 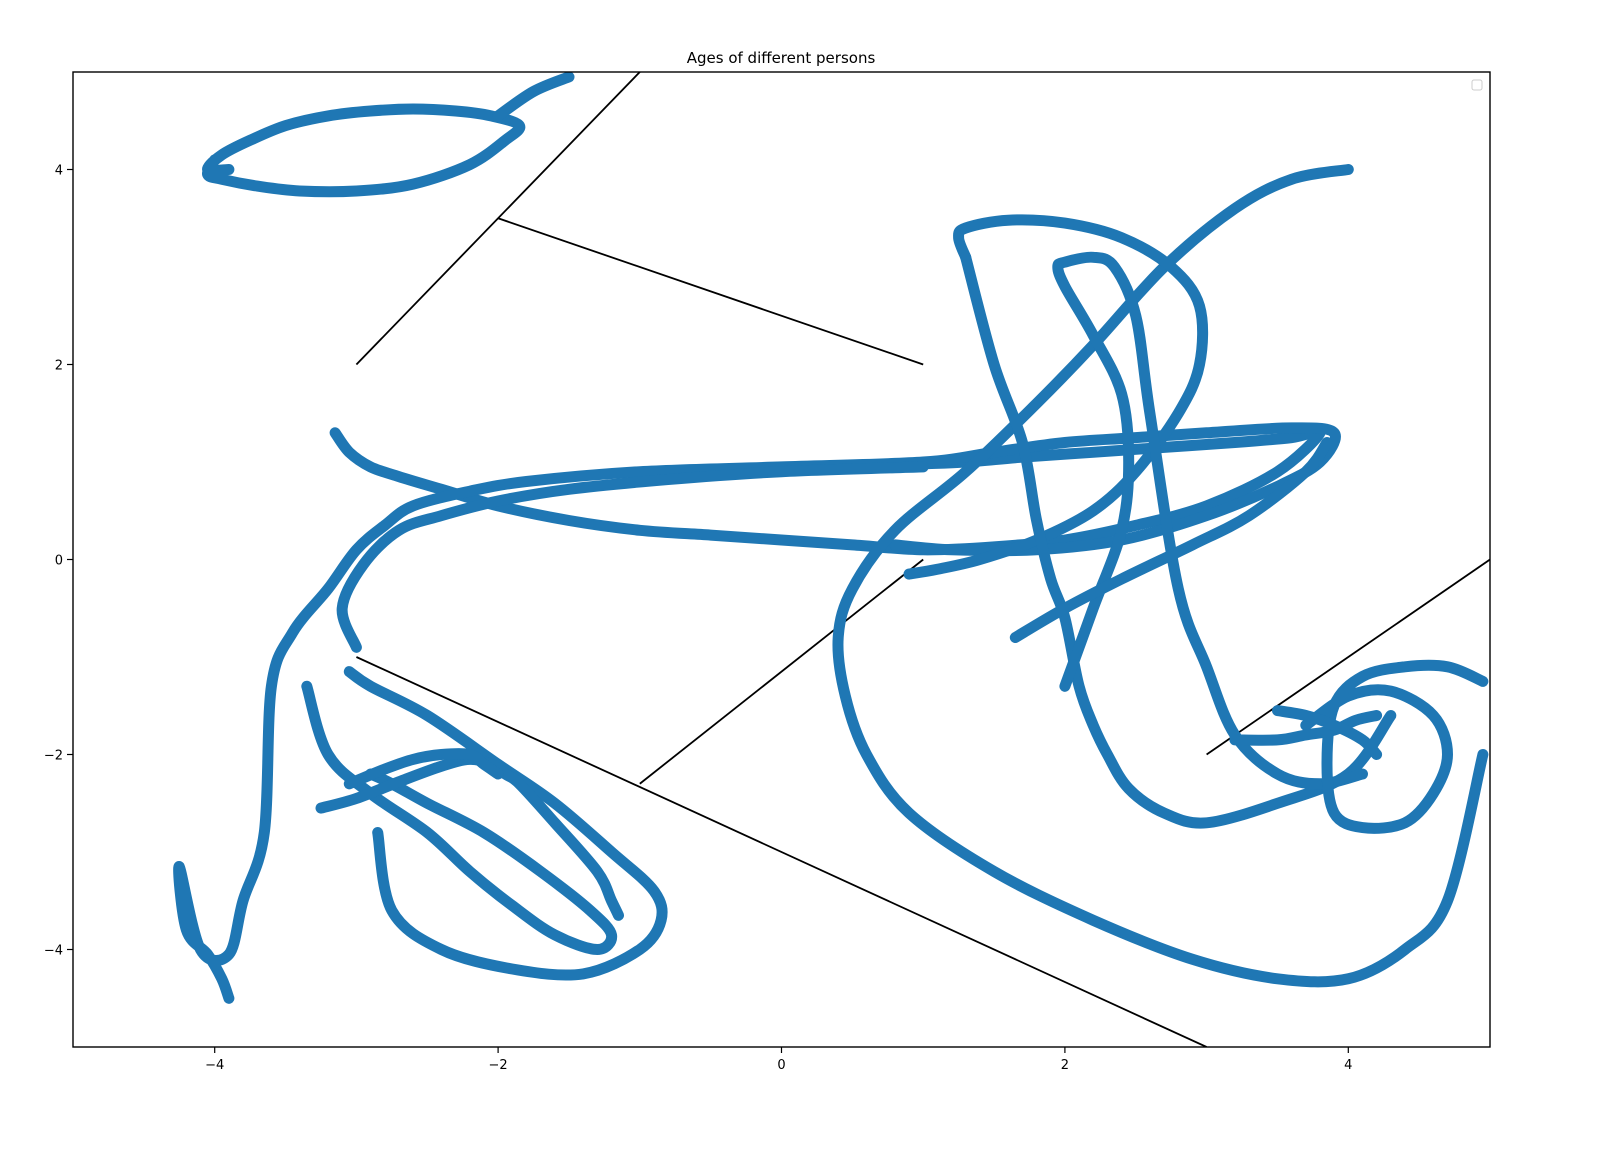 What do you see at coordinates (214, 1065) in the screenshot?
I see `x-tick-label: −4` at bounding box center [214, 1065].